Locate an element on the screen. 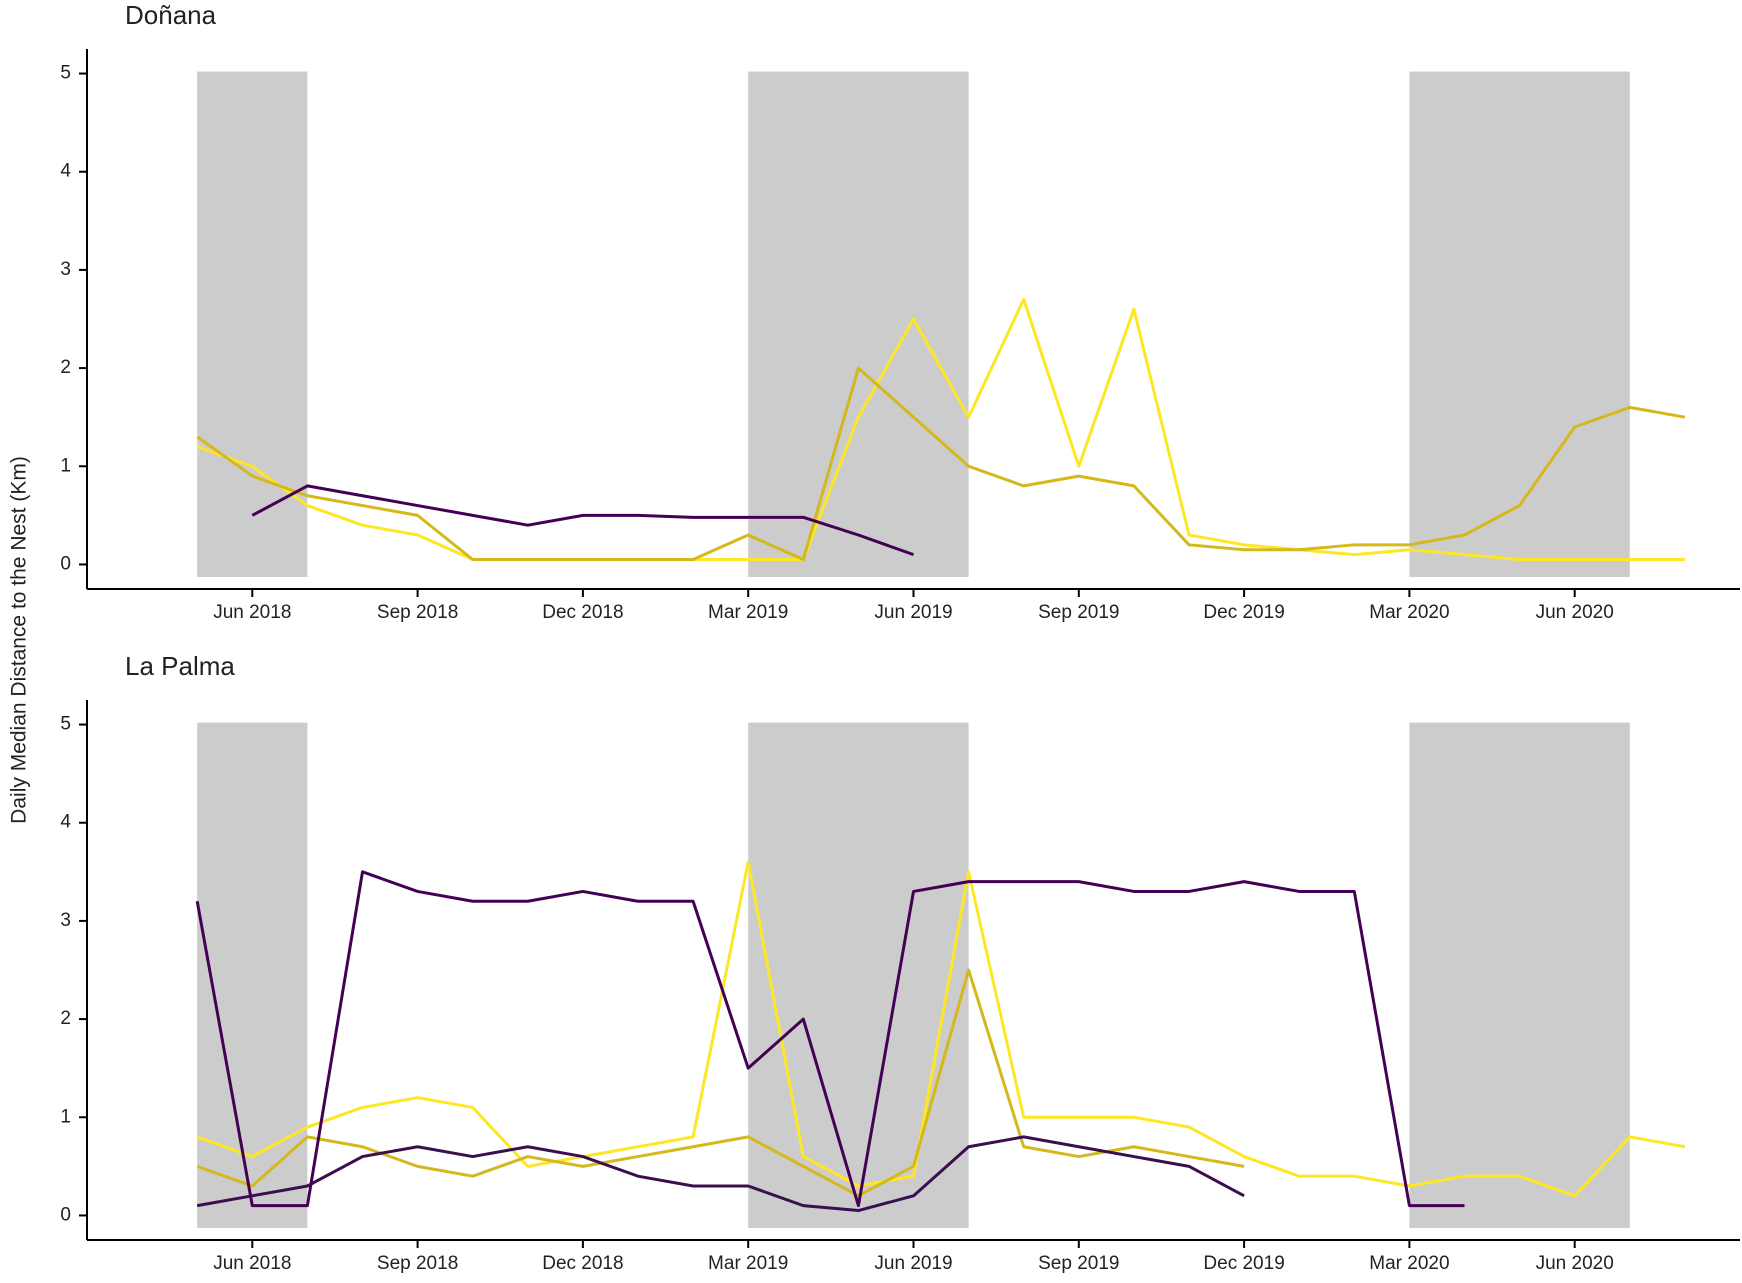 The width and height of the screenshot is (1742, 1283). y-axis-label: Daily Median Distance to the Nest (Km) is located at coordinates (19, 640).